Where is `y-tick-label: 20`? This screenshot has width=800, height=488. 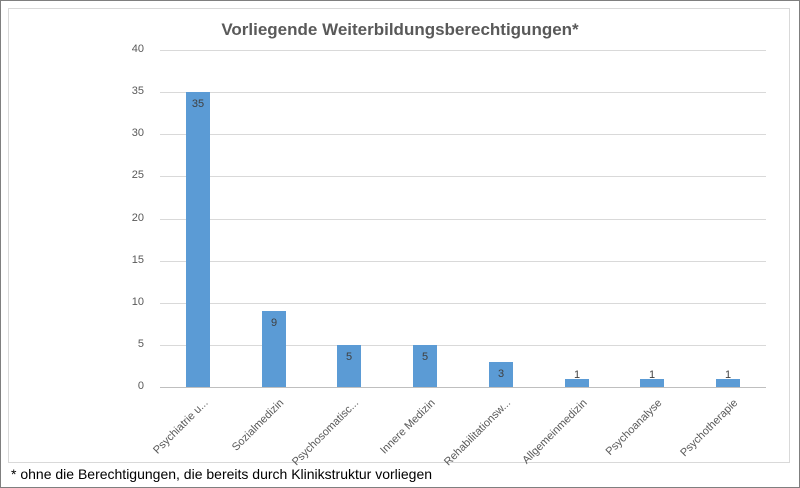 y-tick-label: 20 is located at coordinates (137, 218).